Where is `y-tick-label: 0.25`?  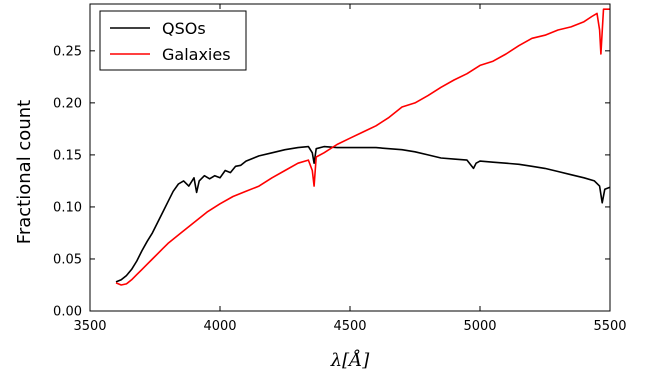
y-tick-label: 0.25 is located at coordinates (67, 51).